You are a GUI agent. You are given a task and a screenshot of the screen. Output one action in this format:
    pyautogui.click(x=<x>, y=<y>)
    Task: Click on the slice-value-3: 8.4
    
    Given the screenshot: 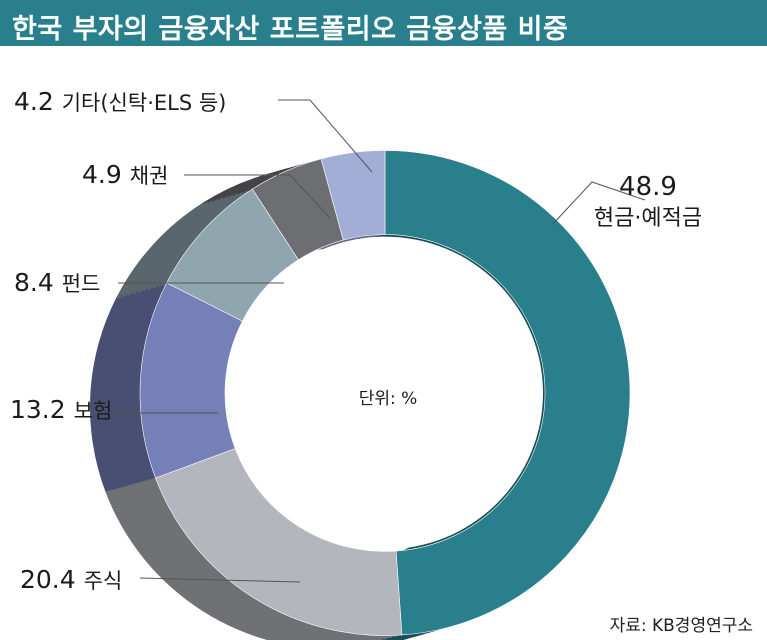 What is the action you would take?
    pyautogui.click(x=38, y=282)
    